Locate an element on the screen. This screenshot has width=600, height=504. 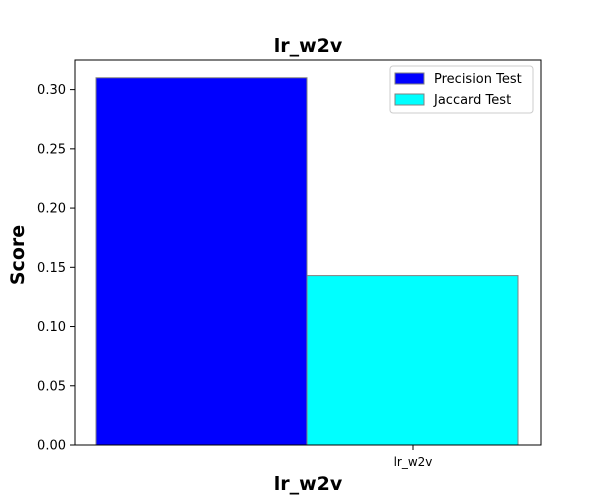
y-tick-label: 0.05 is located at coordinates (51, 386).